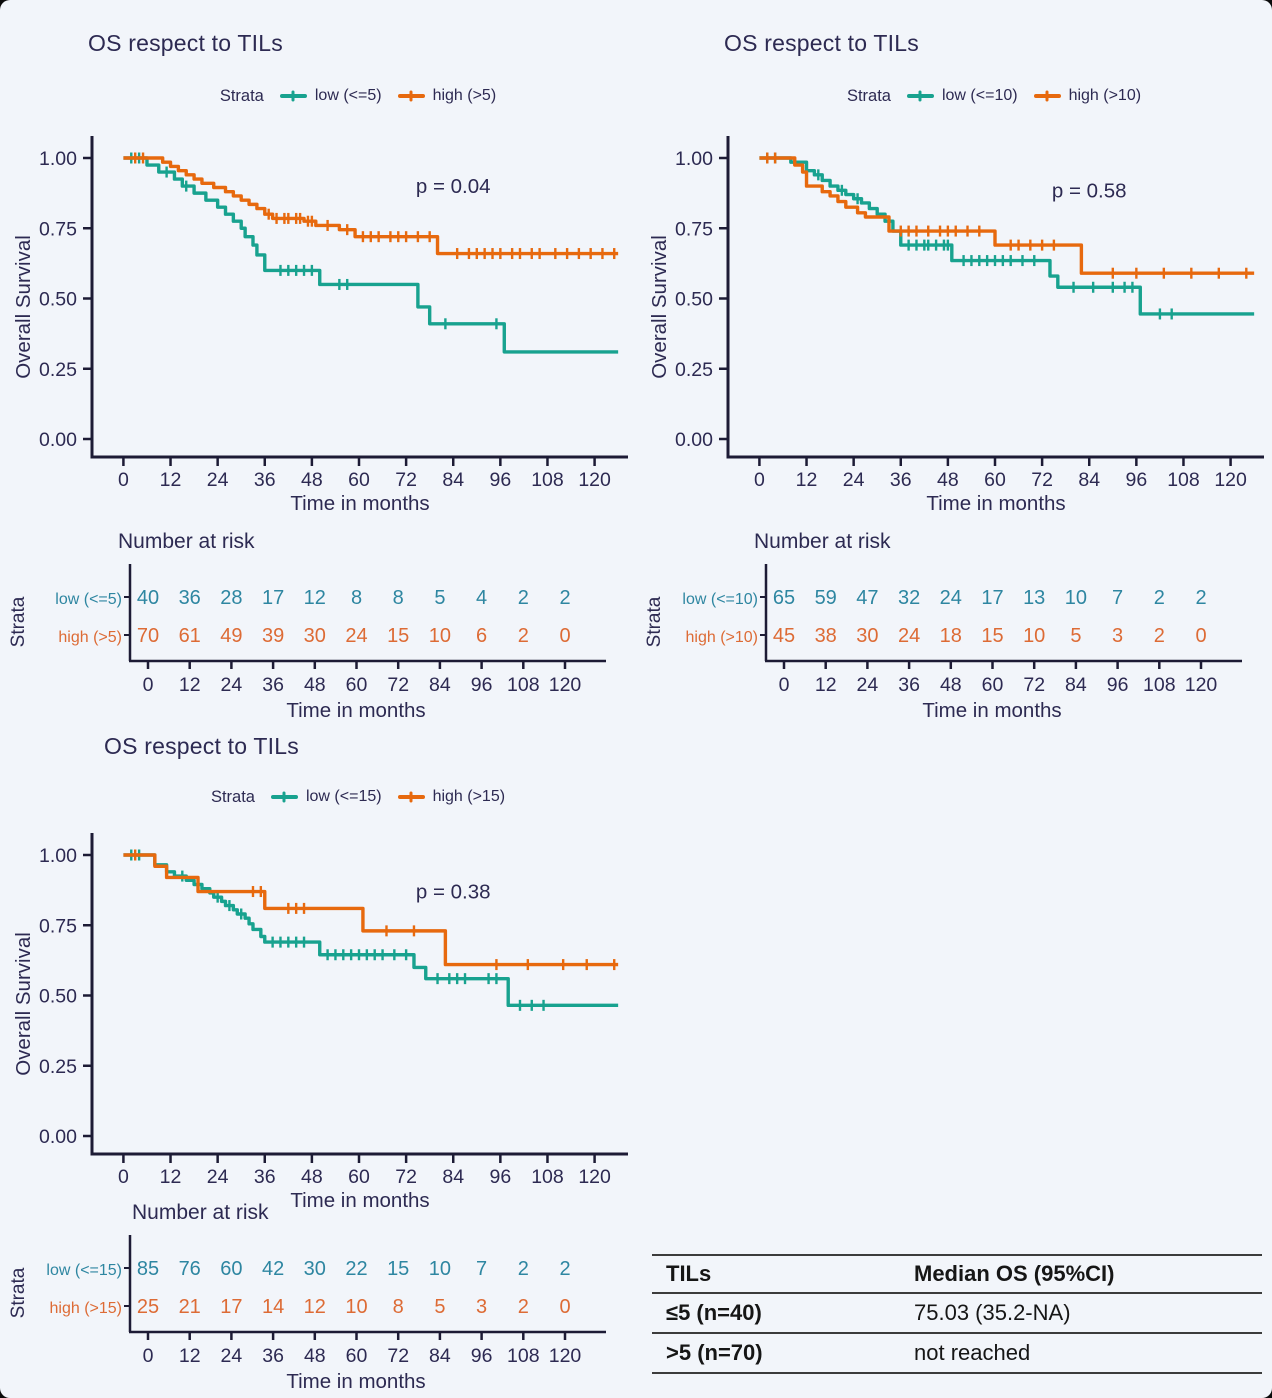 The height and width of the screenshot is (1398, 1272). Describe the element at coordinates (190, 1269) in the screenshot. I see `risk-count: 76` at that location.